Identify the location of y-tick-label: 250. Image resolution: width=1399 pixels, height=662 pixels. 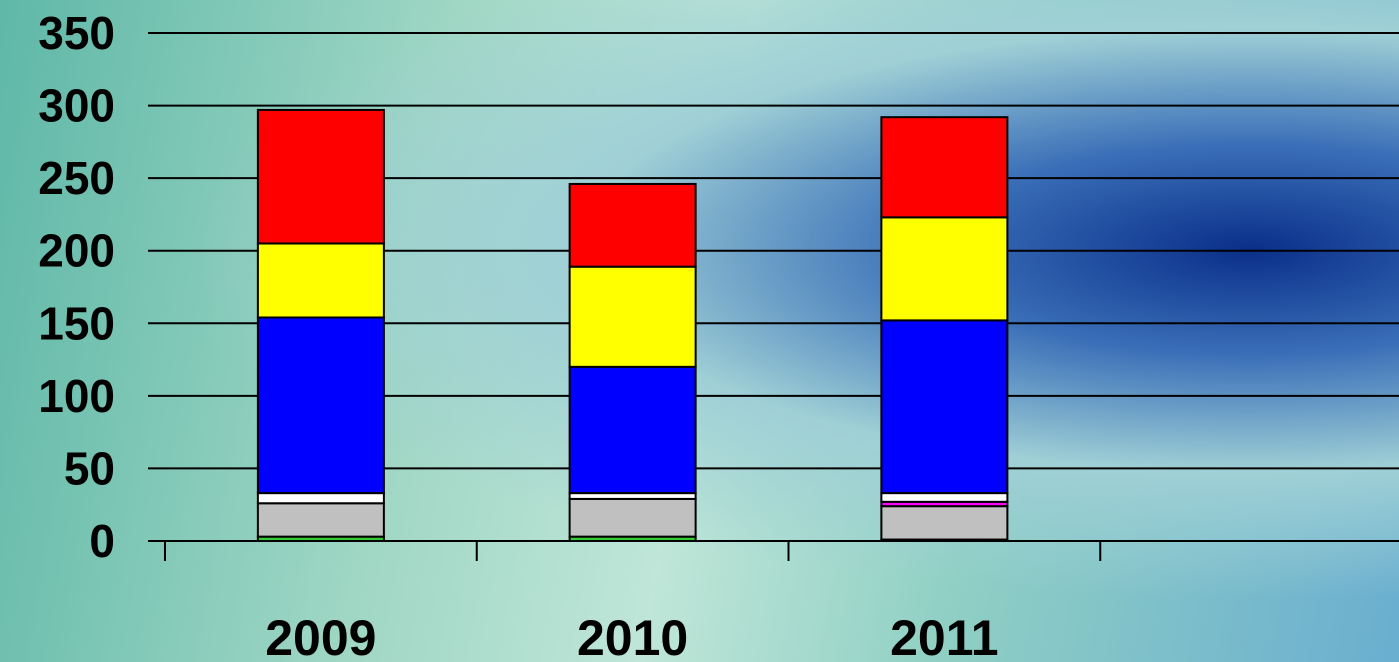
(76, 178).